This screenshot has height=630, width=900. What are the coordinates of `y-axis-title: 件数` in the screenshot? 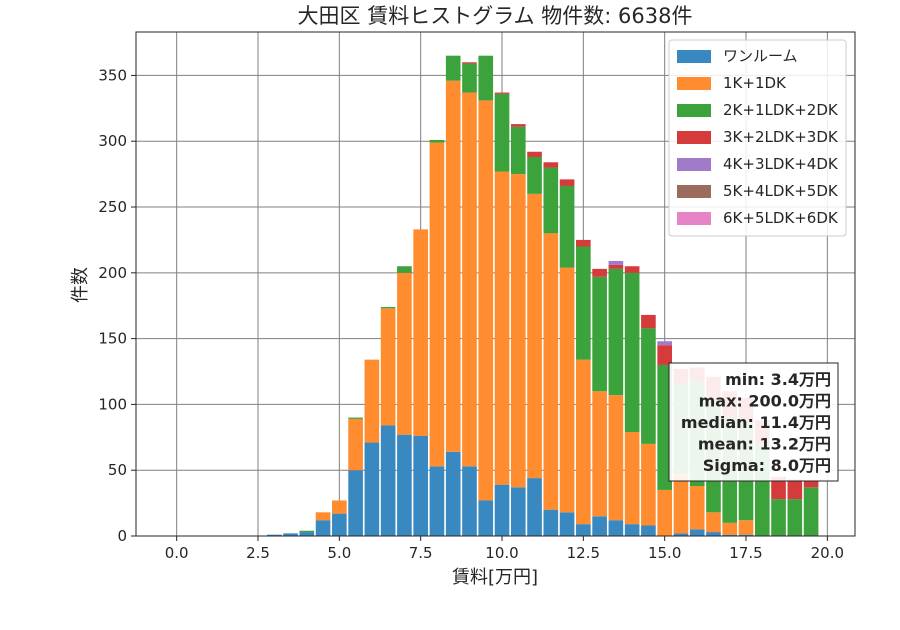 It's located at (80, 285).